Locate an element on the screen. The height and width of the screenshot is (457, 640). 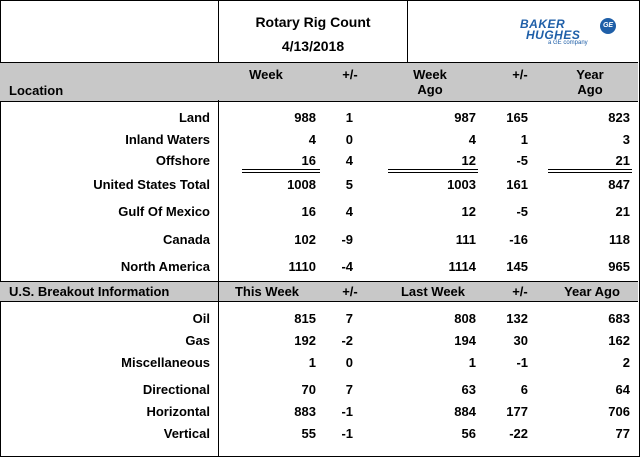
divider-label-col is located at coordinates (218, 278).